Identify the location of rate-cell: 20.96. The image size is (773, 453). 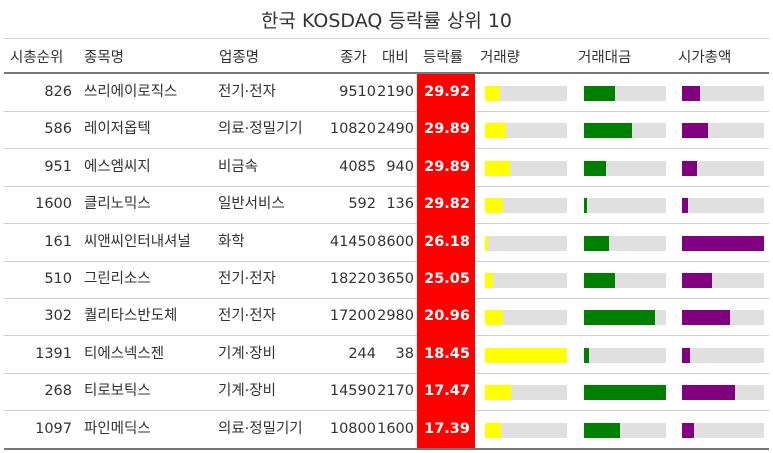
(446, 317).